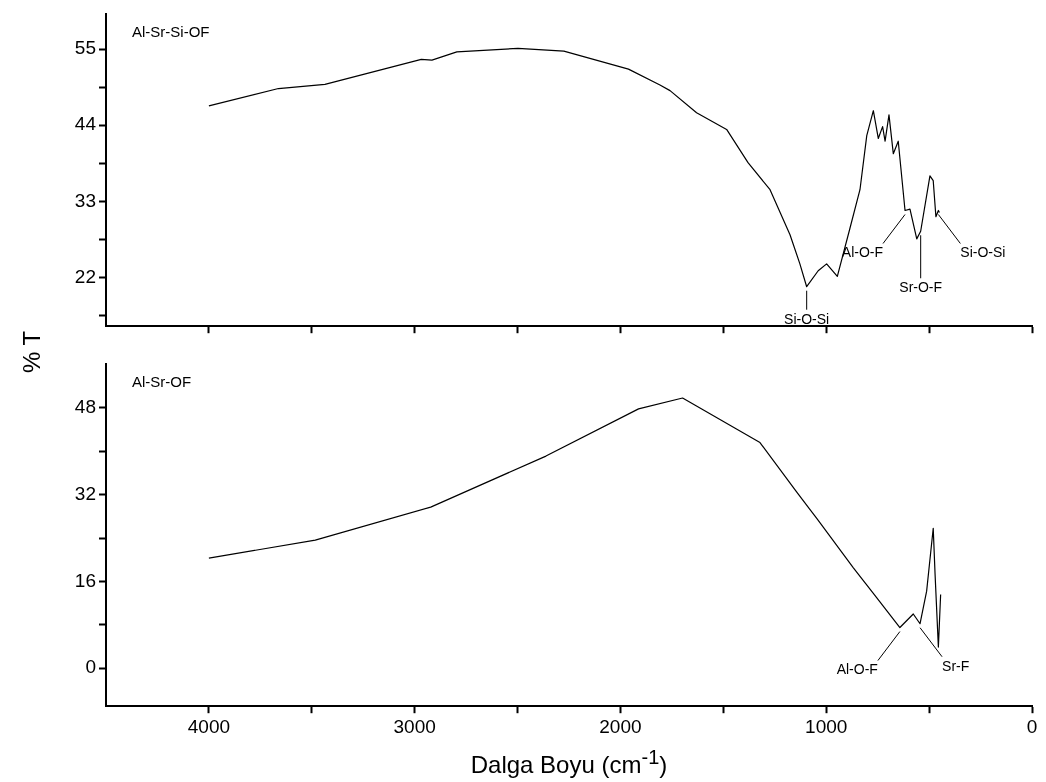 This screenshot has height=782, width=1046. Describe the element at coordinates (90, 667) in the screenshot. I see `y-tick-label: 0` at that location.